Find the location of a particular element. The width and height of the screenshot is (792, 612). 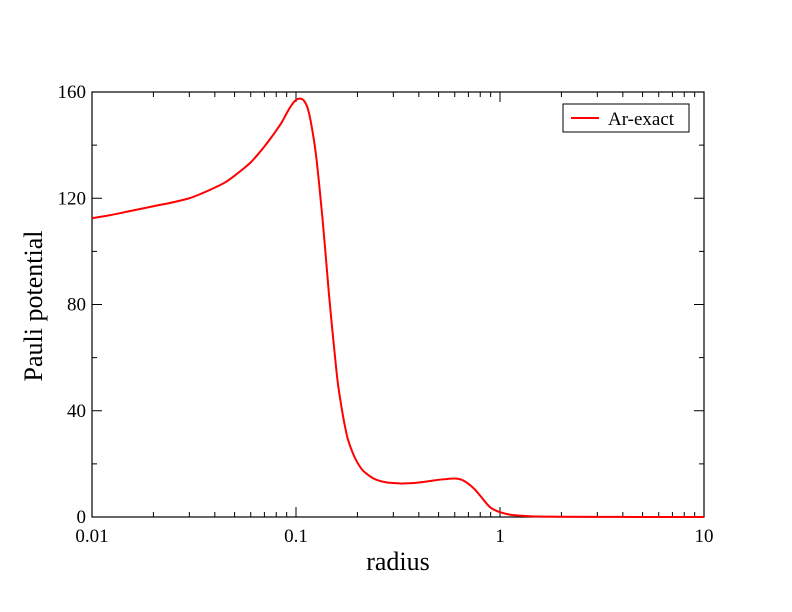

x-tick-label: 0.01 is located at coordinates (91, 536).